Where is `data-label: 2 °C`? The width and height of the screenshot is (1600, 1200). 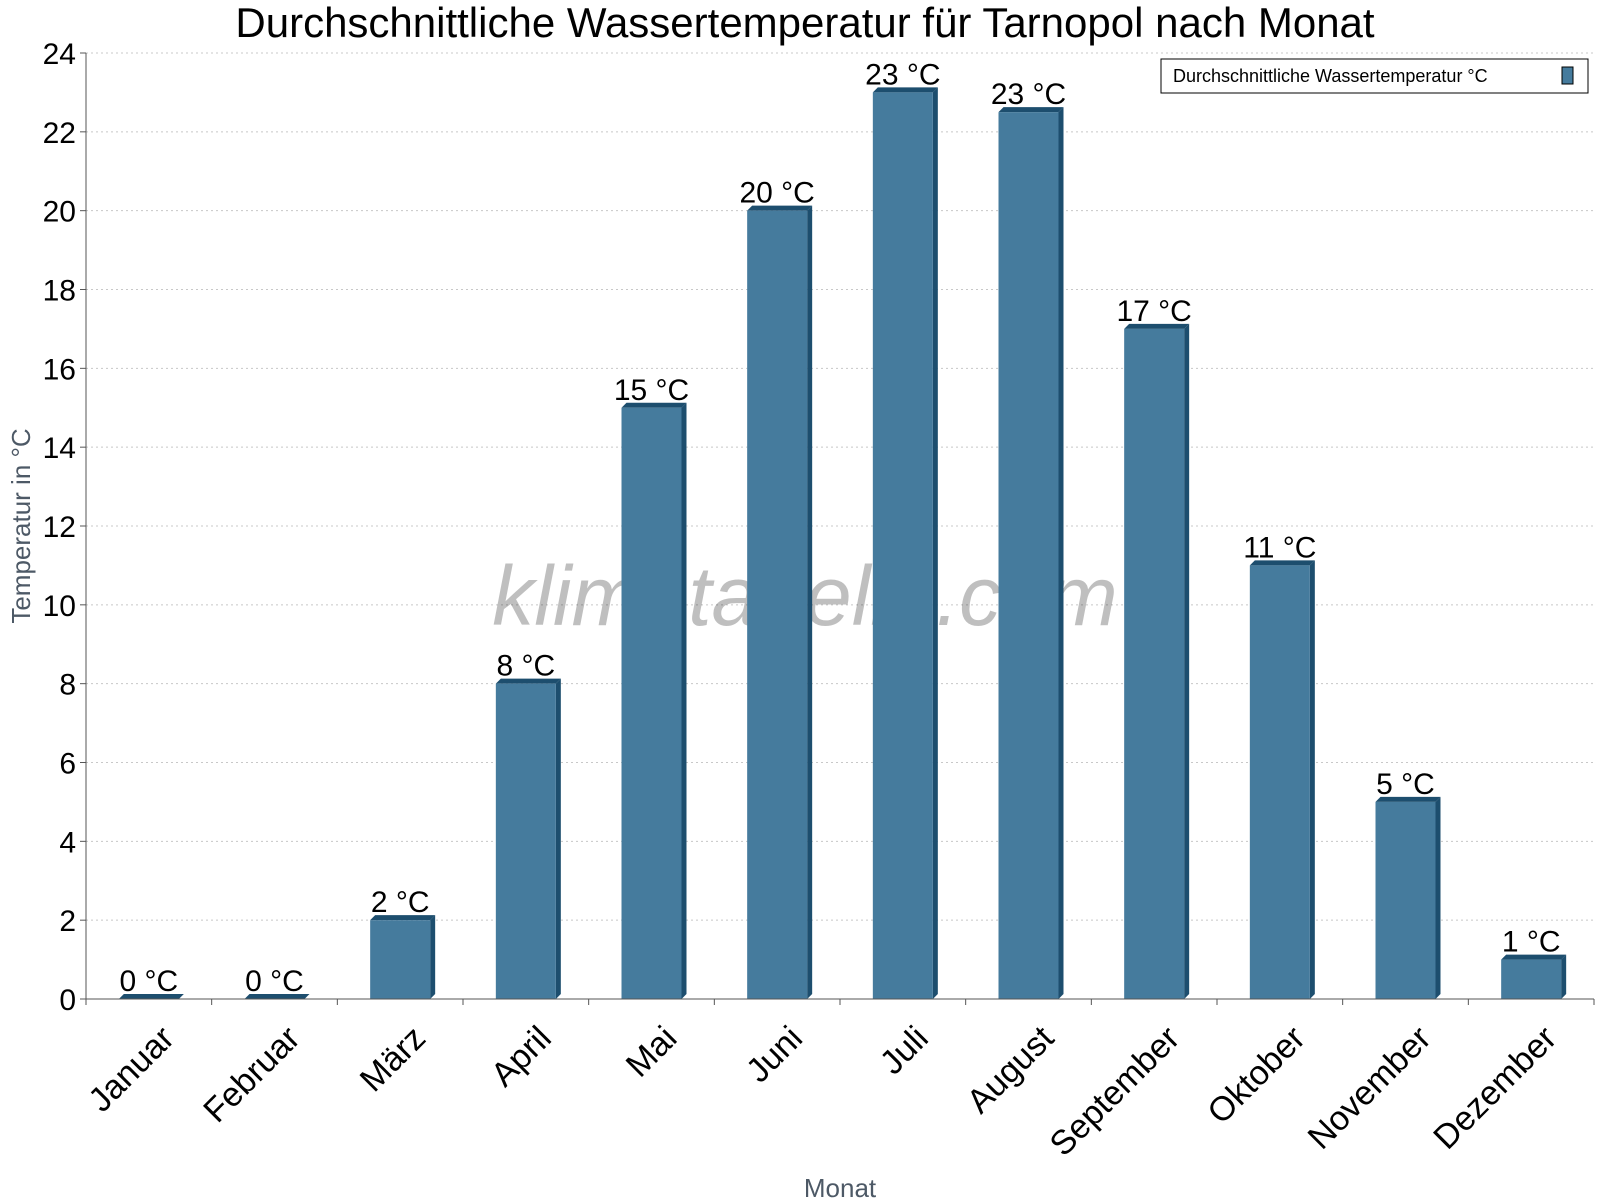 data-label: 2 °C is located at coordinates (400, 902).